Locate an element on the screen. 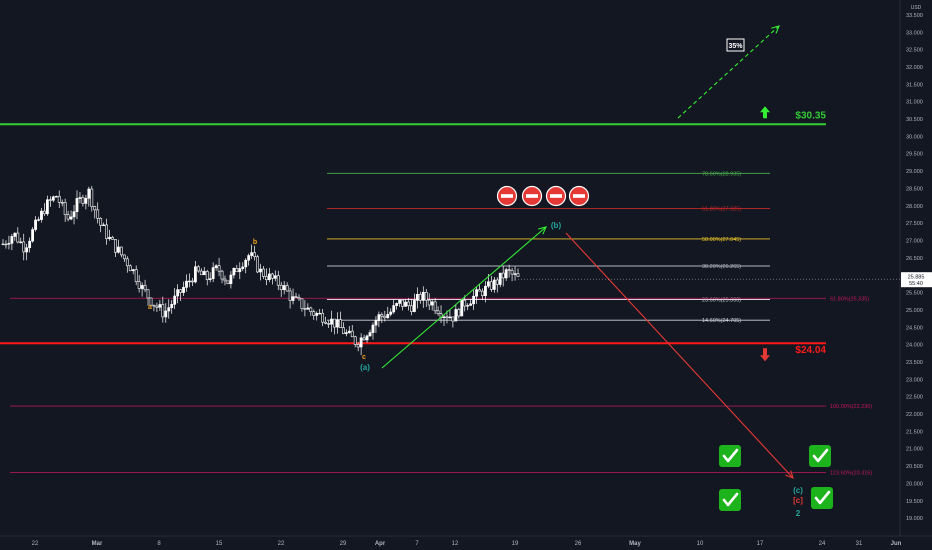 The height and width of the screenshot is (550, 932). wave-label-cycle: 2 is located at coordinates (798, 513).